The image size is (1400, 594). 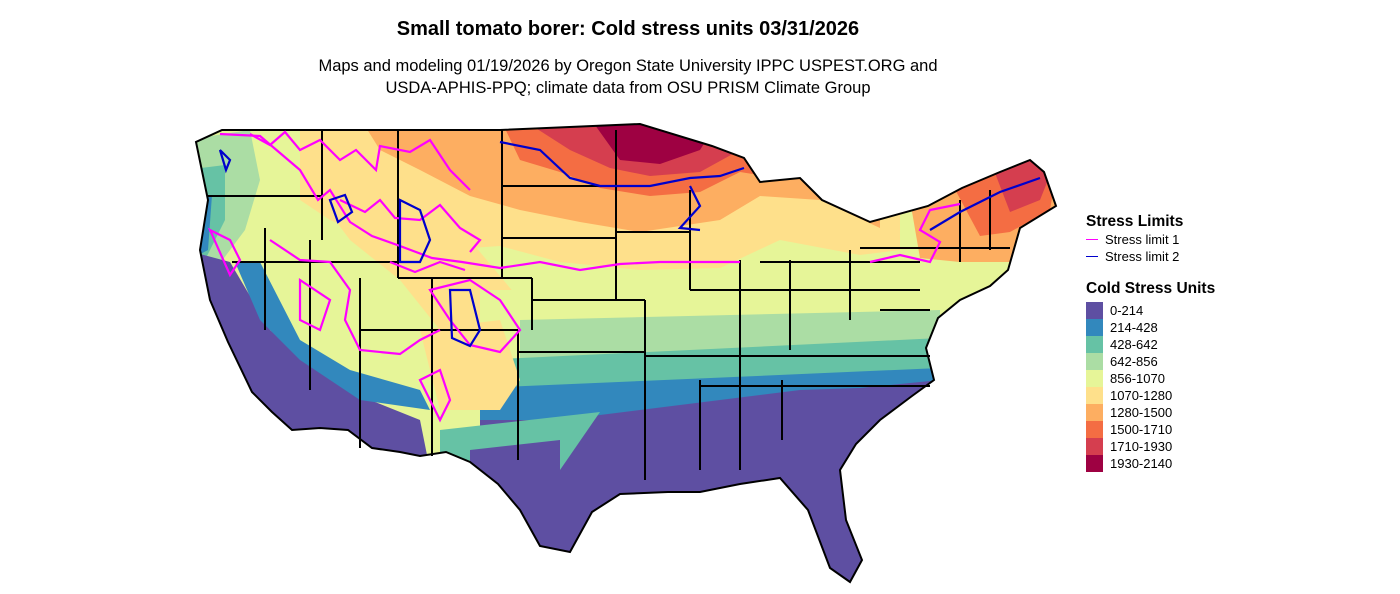 I want to click on legend-units-item: 1070-1280, so click(x=1161, y=395).